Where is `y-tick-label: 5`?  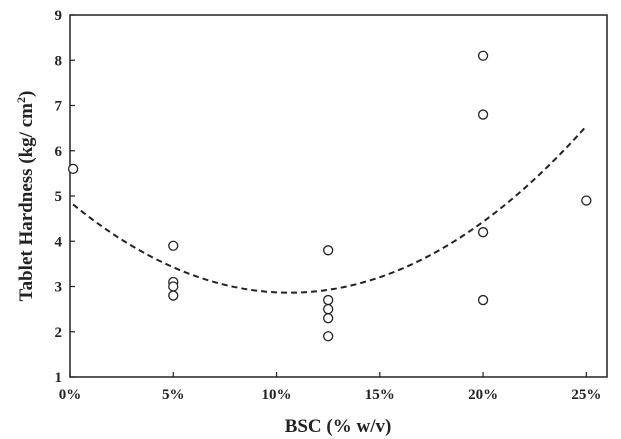 y-tick-label: 5 is located at coordinates (59, 197).